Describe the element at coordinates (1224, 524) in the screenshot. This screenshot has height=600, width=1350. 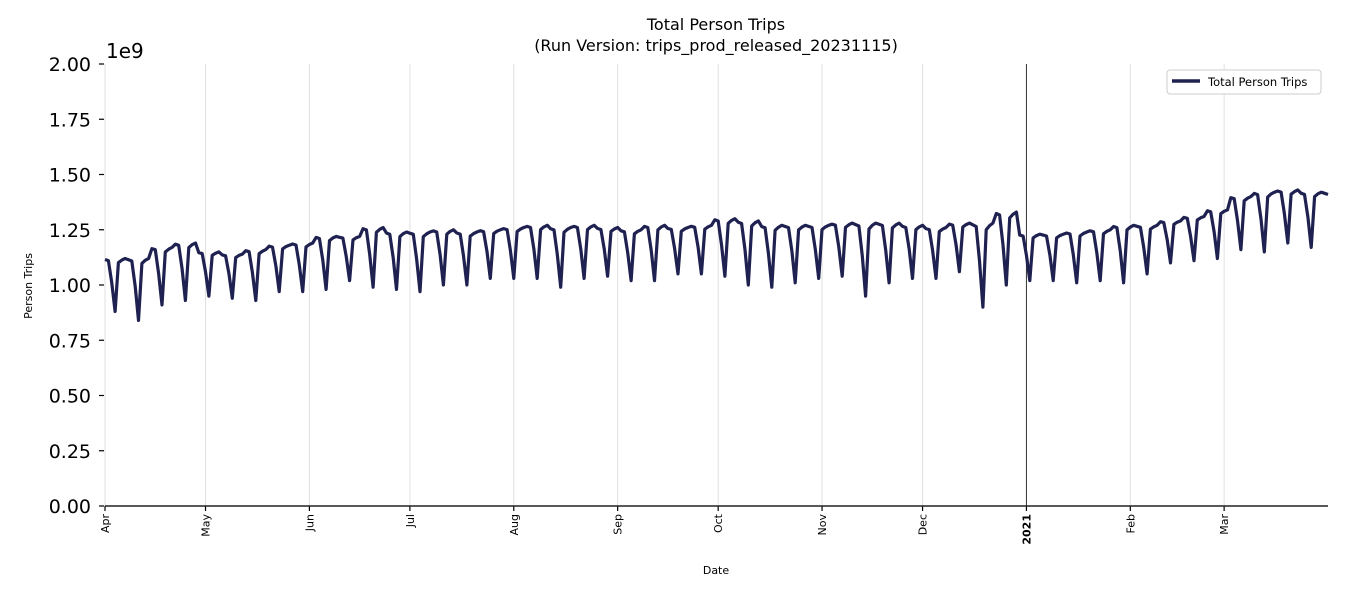
I see `x-tick-label: Mar` at that location.